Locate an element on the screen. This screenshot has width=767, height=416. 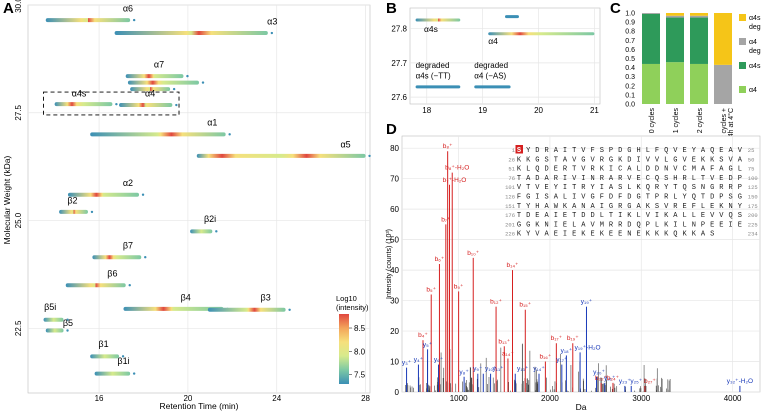
peak-label: y₂₀⁺ is located at coordinates (599, 372).